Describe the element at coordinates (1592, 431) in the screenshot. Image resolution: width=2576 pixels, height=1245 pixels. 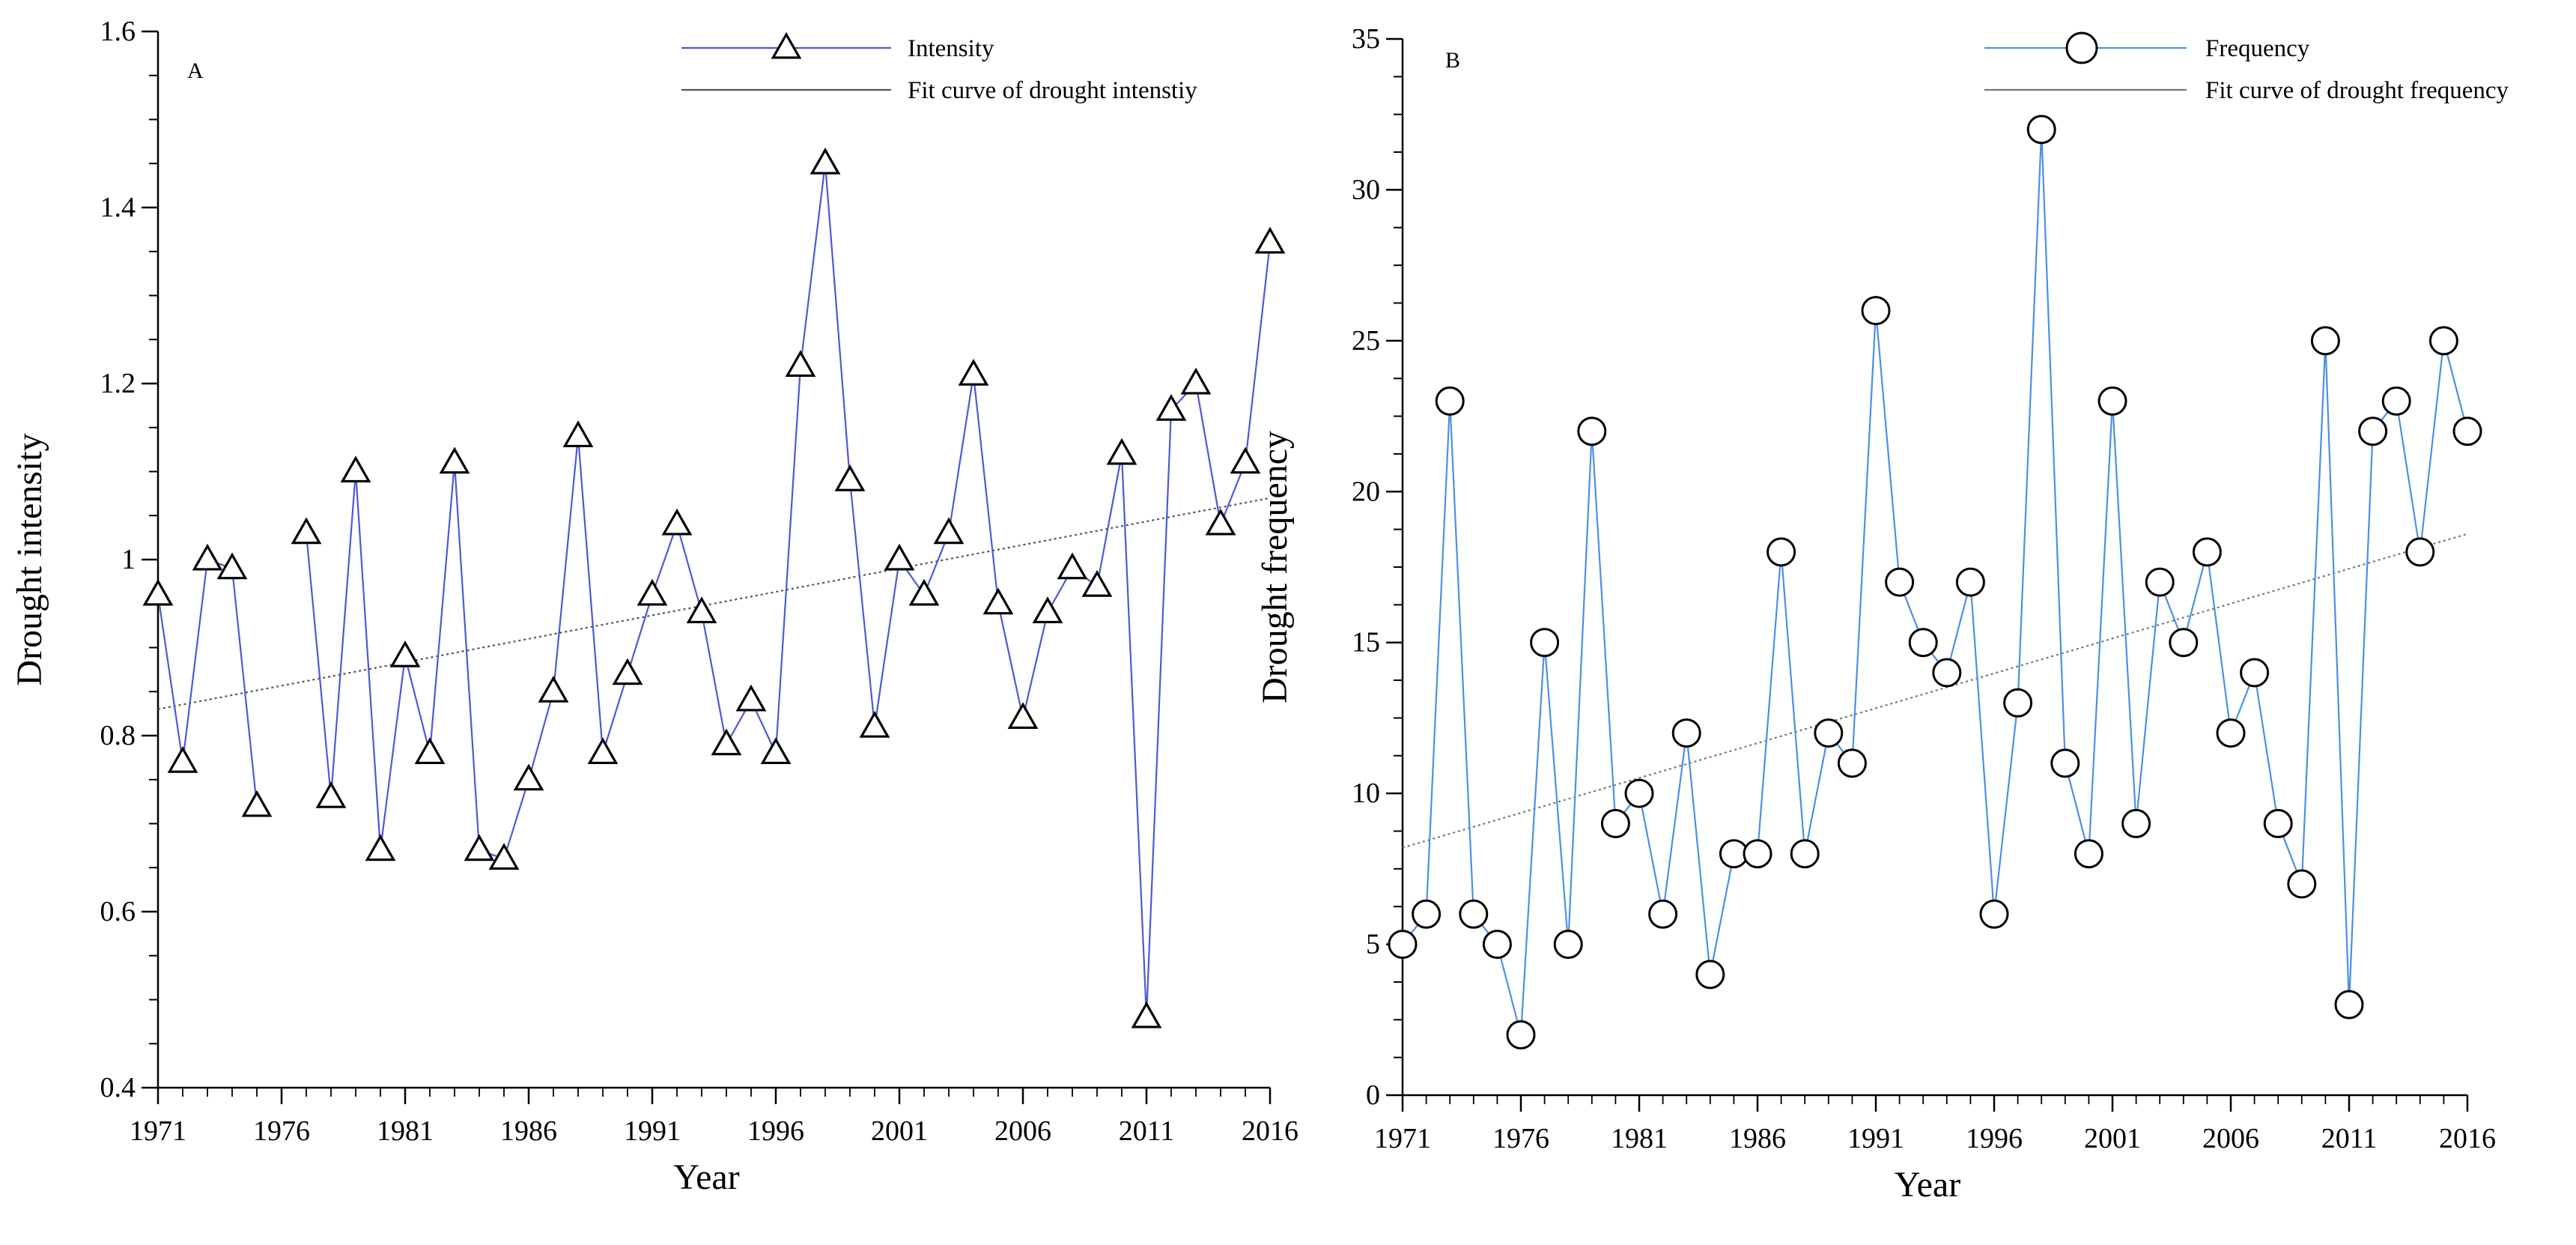
I see `panel-b-data-point-1979` at that location.